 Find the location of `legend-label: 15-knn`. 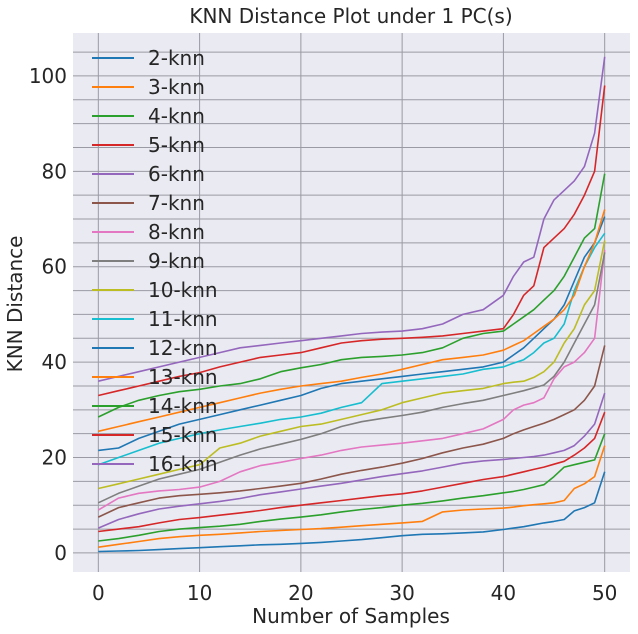

legend-label: 15-knn is located at coordinates (183, 435).